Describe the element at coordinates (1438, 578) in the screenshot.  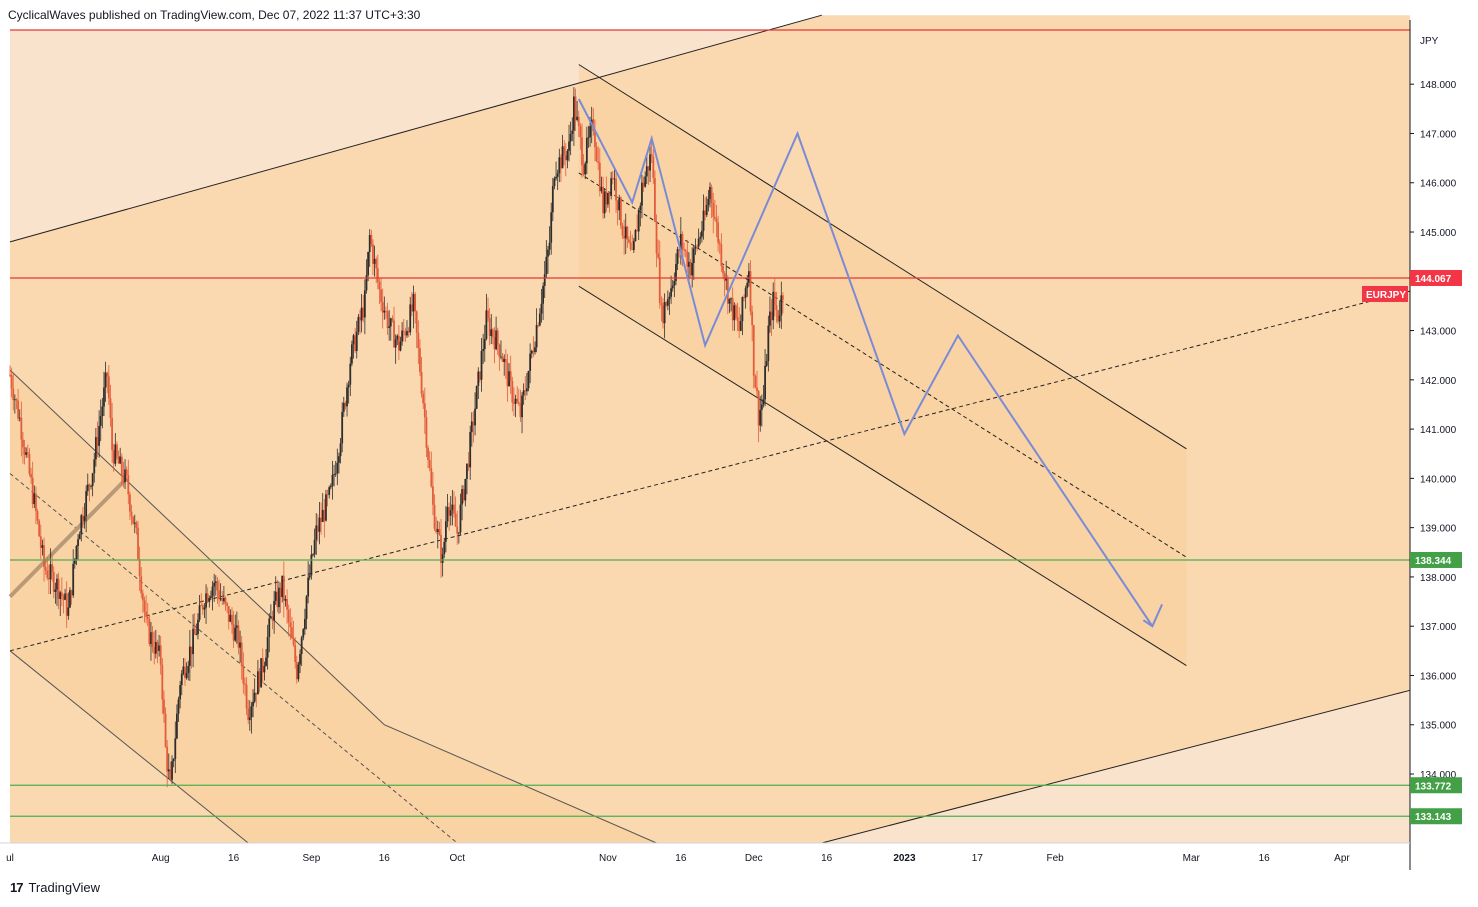
I see `y-tick-label: 138.000` at that location.